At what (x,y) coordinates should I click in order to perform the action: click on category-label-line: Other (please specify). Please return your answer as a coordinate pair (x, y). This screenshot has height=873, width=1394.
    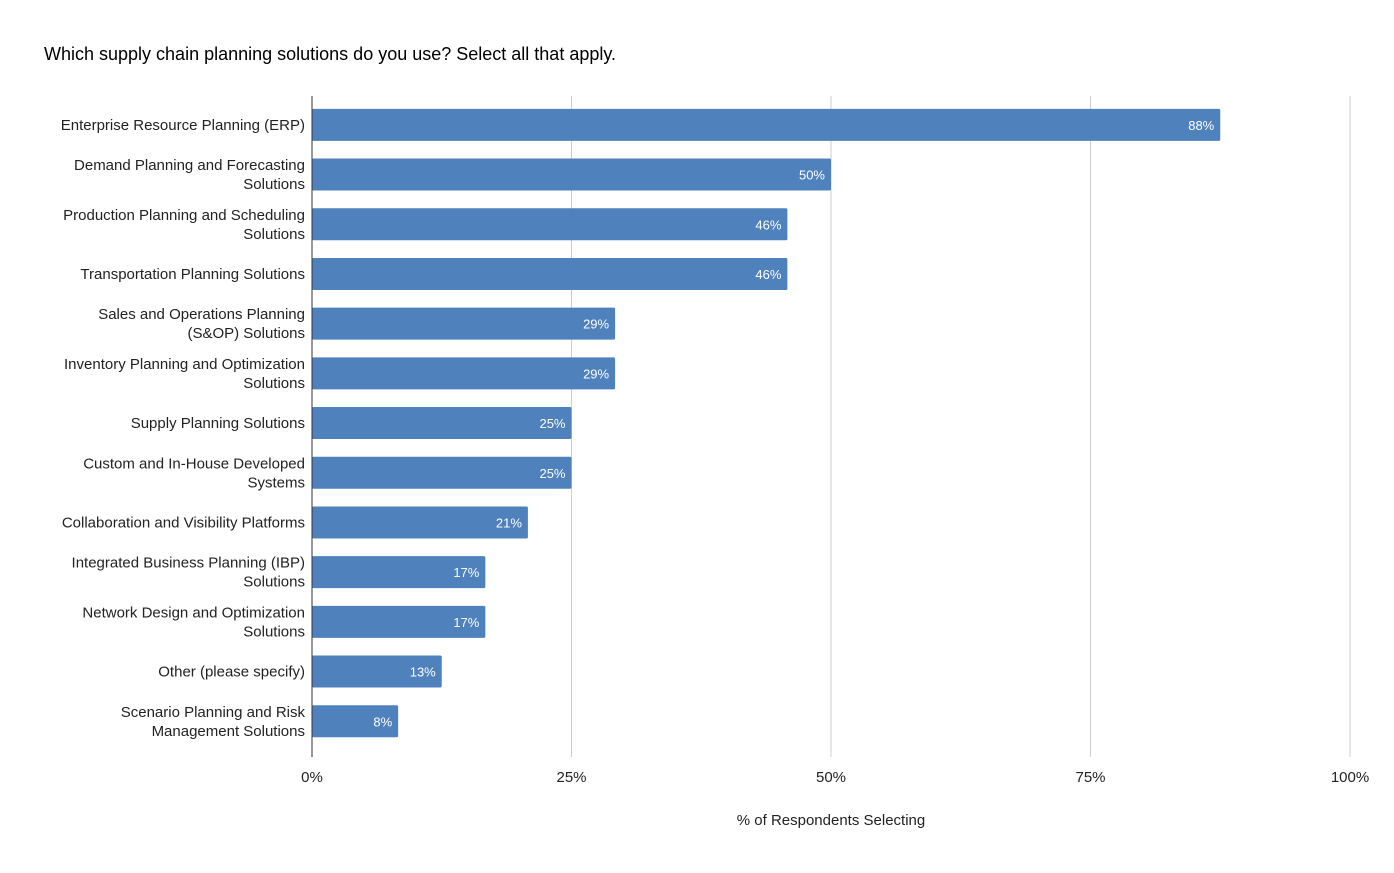
    Looking at the image, I should click on (231, 672).